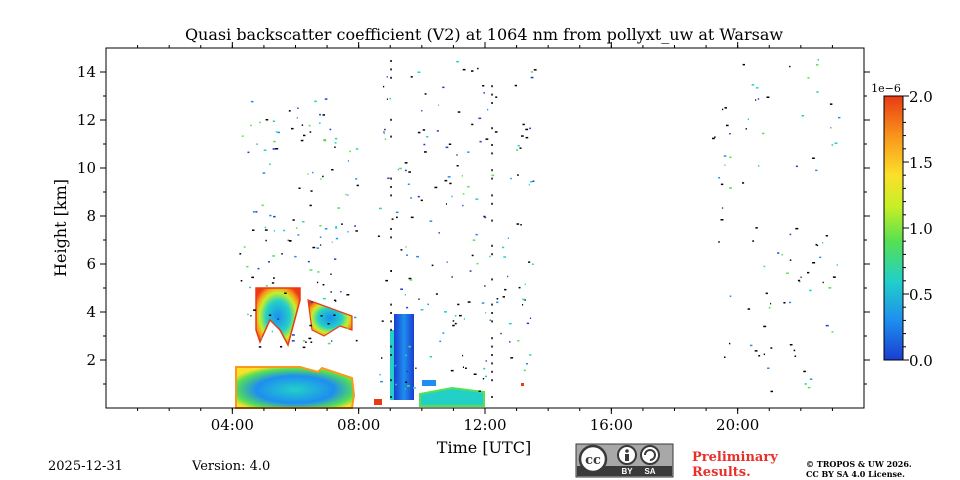  What do you see at coordinates (86, 168) in the screenshot?
I see `y-tick-label: 10` at bounding box center [86, 168].